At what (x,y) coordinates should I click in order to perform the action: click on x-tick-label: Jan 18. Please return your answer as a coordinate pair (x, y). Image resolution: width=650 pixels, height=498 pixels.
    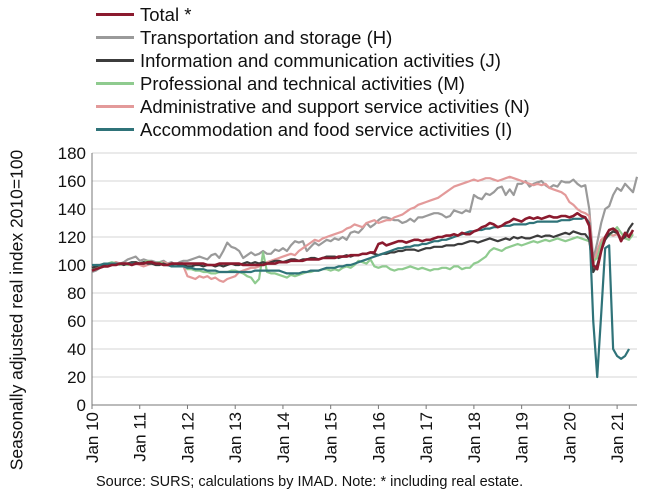
    Looking at the image, I should click on (474, 437).